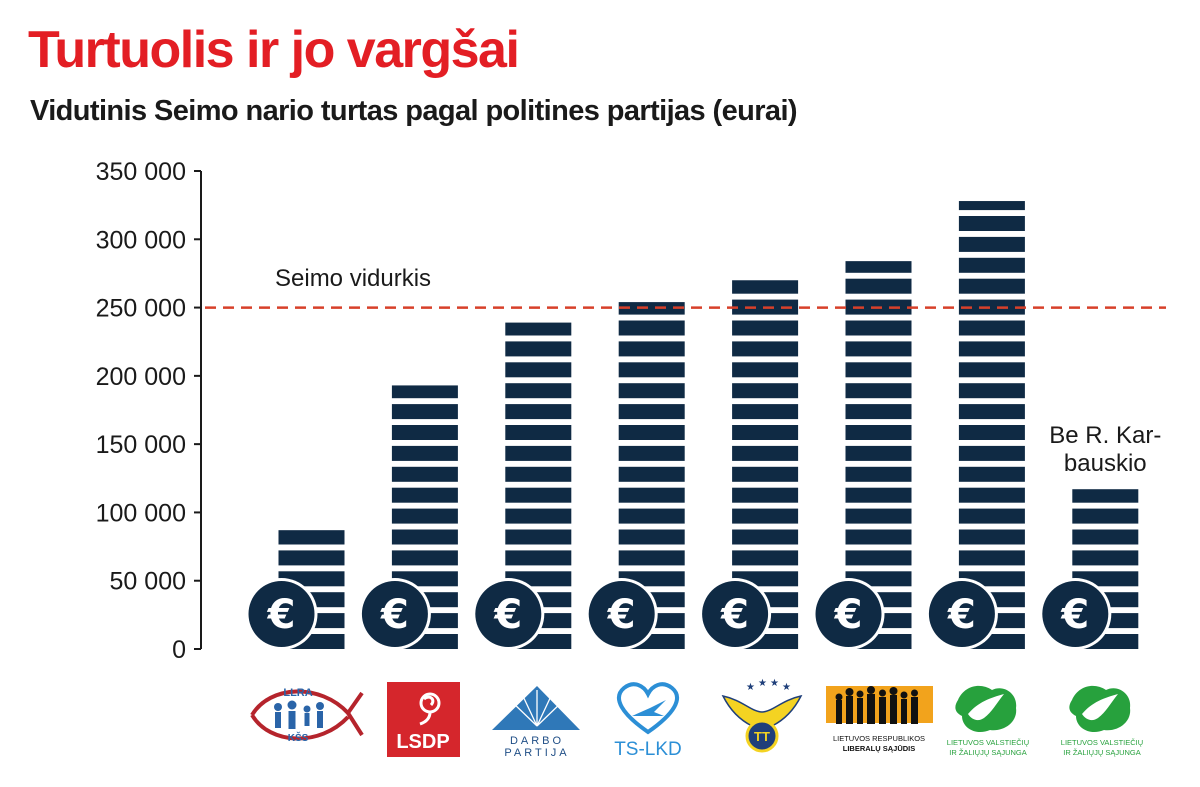  Describe the element at coordinates (148, 582) in the screenshot. I see `y-tick-label: 50 000` at that location.